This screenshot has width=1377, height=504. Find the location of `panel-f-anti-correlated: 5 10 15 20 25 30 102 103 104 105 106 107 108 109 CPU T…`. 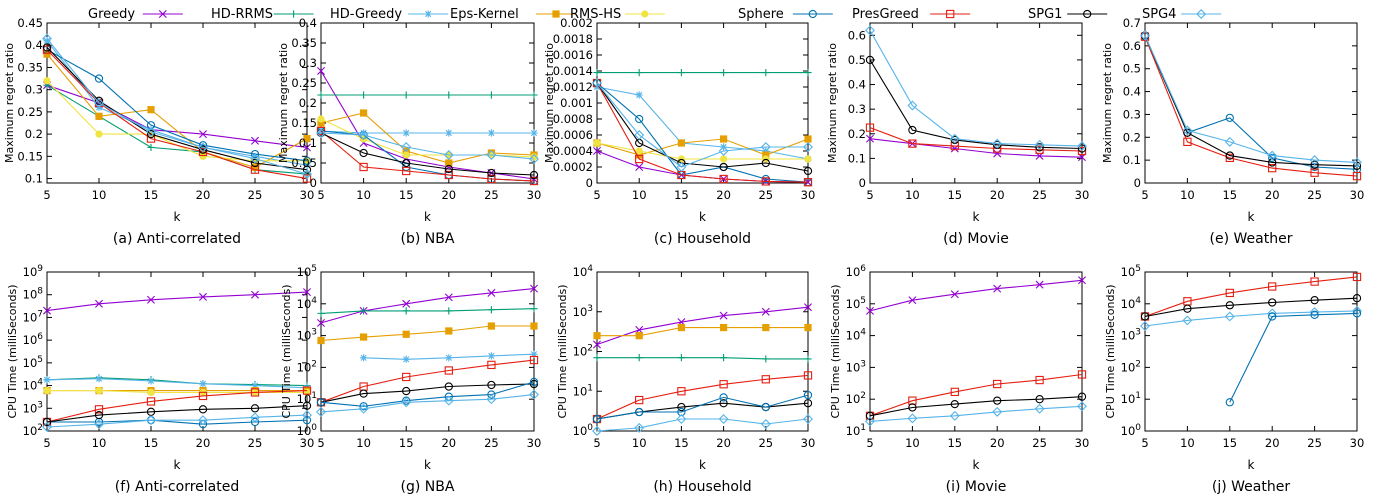

panel-f-anti-correlated: 5 10 15 20 25 30 102 103 104 105 106 107 108 109 CPU T… is located at coordinates (160, 379).